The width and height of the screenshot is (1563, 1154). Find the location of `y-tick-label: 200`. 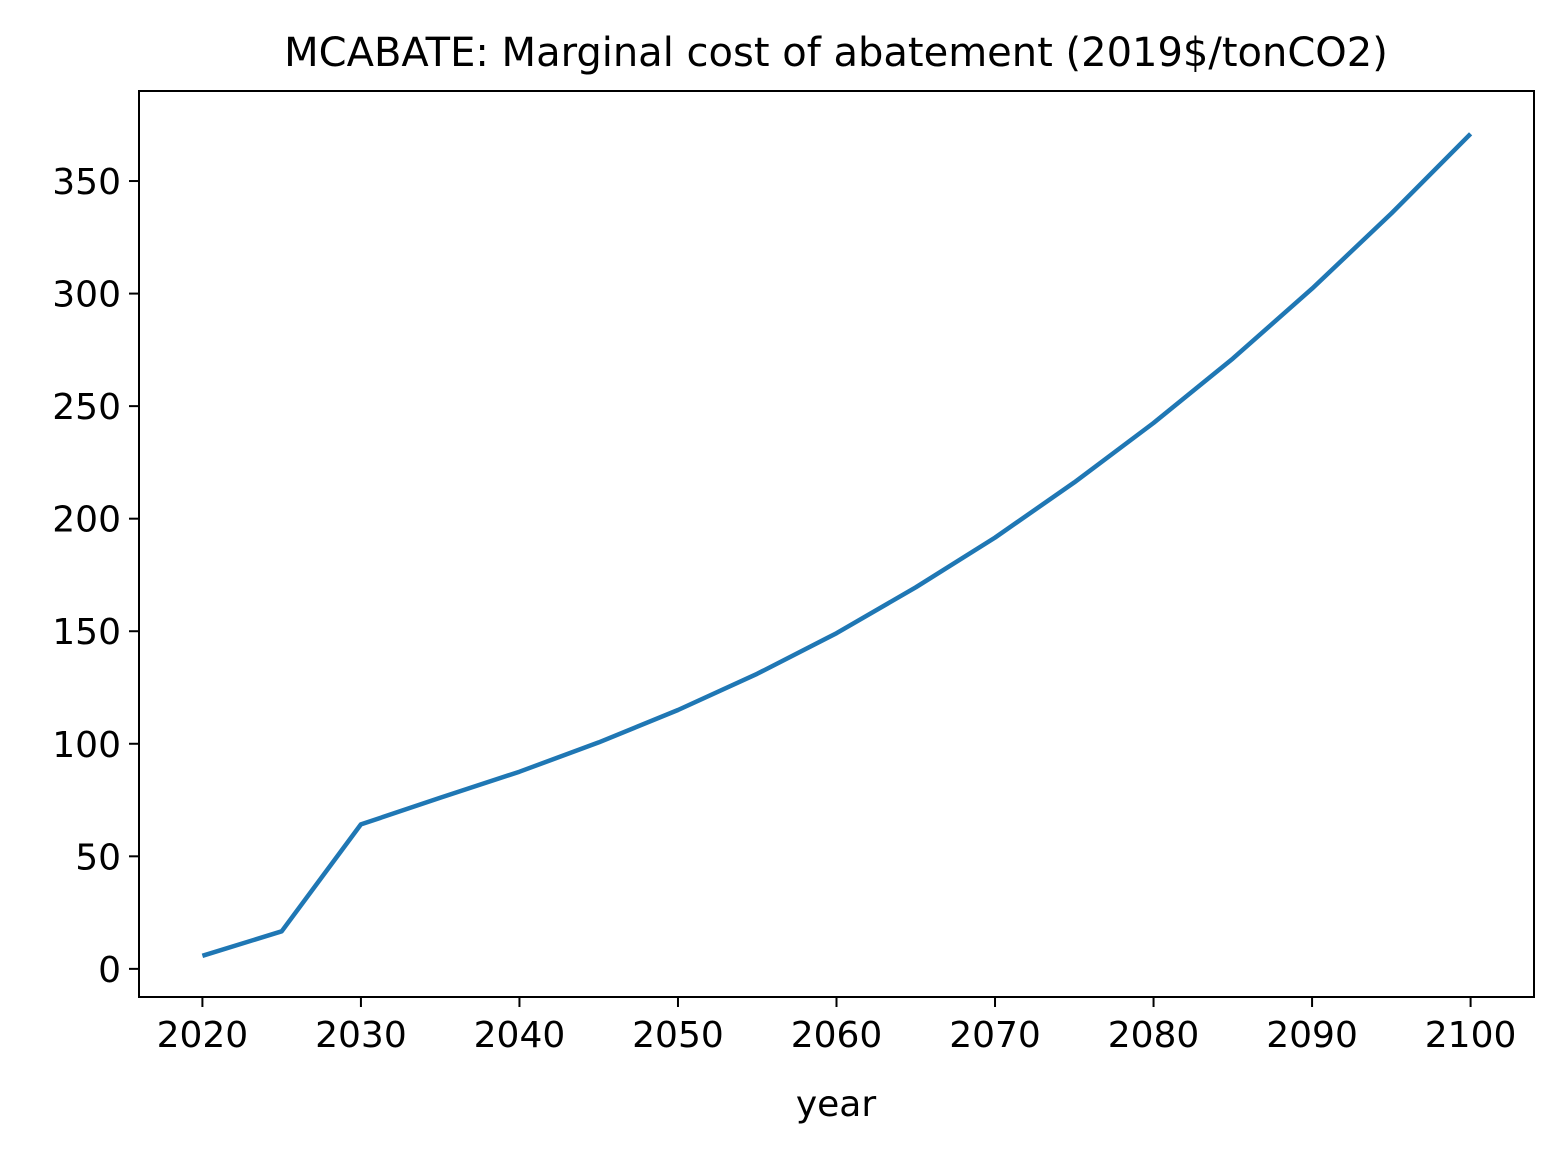

y-tick-label: 200 is located at coordinates (86, 520).